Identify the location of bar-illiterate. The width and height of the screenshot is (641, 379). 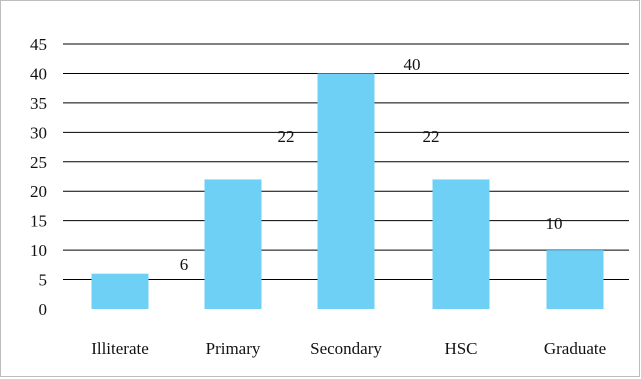
(120, 291).